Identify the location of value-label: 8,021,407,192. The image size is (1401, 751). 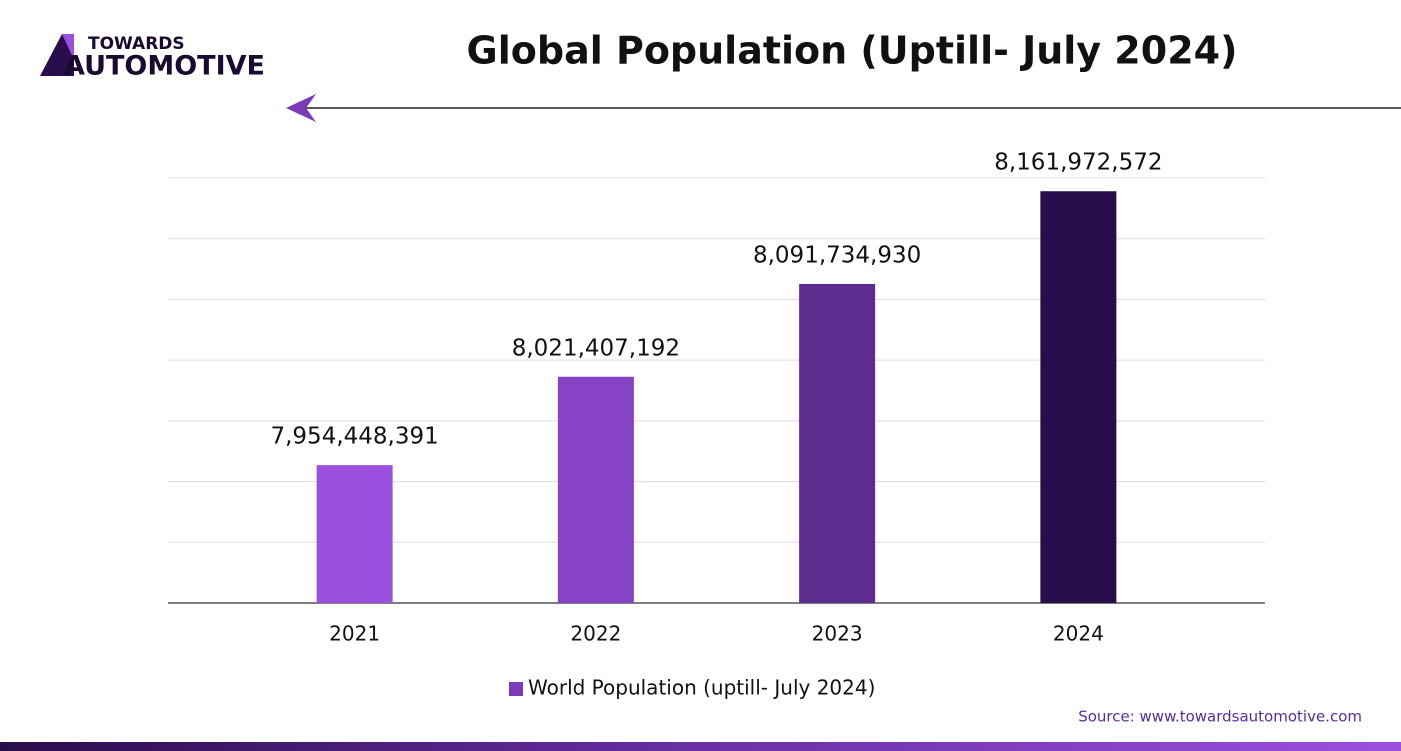
(596, 348).